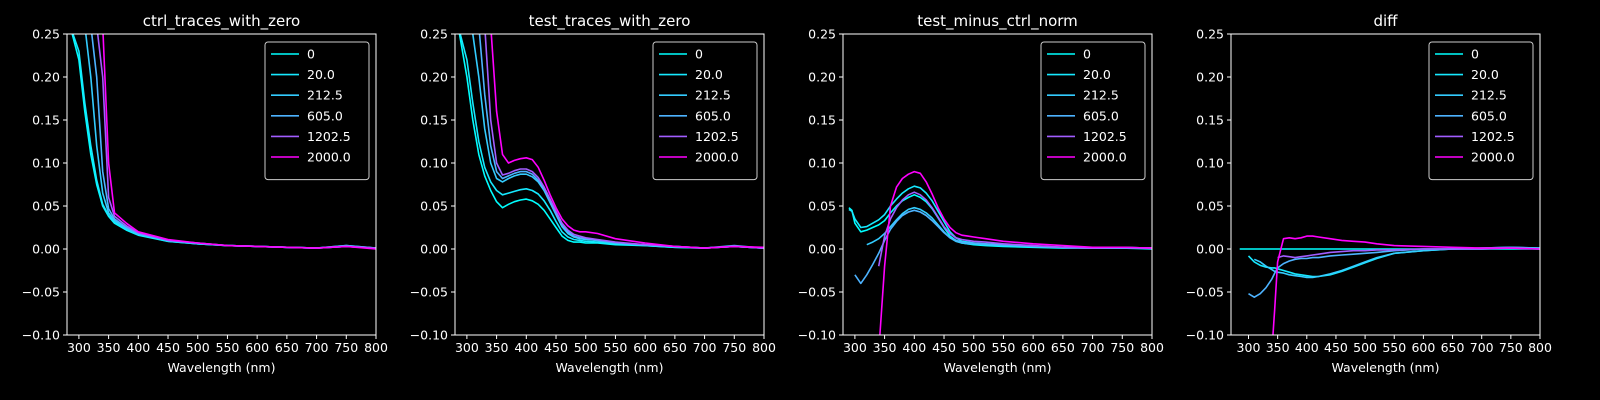  Describe the element at coordinates (610, 21) in the screenshot. I see `chart-title: test_traces_with_zero` at that location.